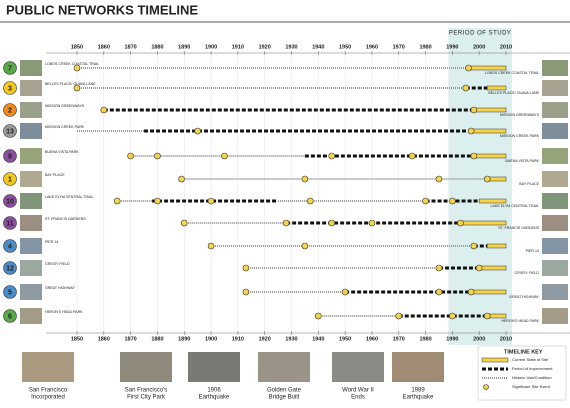  Describe the element at coordinates (184, 339) in the screenshot. I see `year-label: 1890` at that location.